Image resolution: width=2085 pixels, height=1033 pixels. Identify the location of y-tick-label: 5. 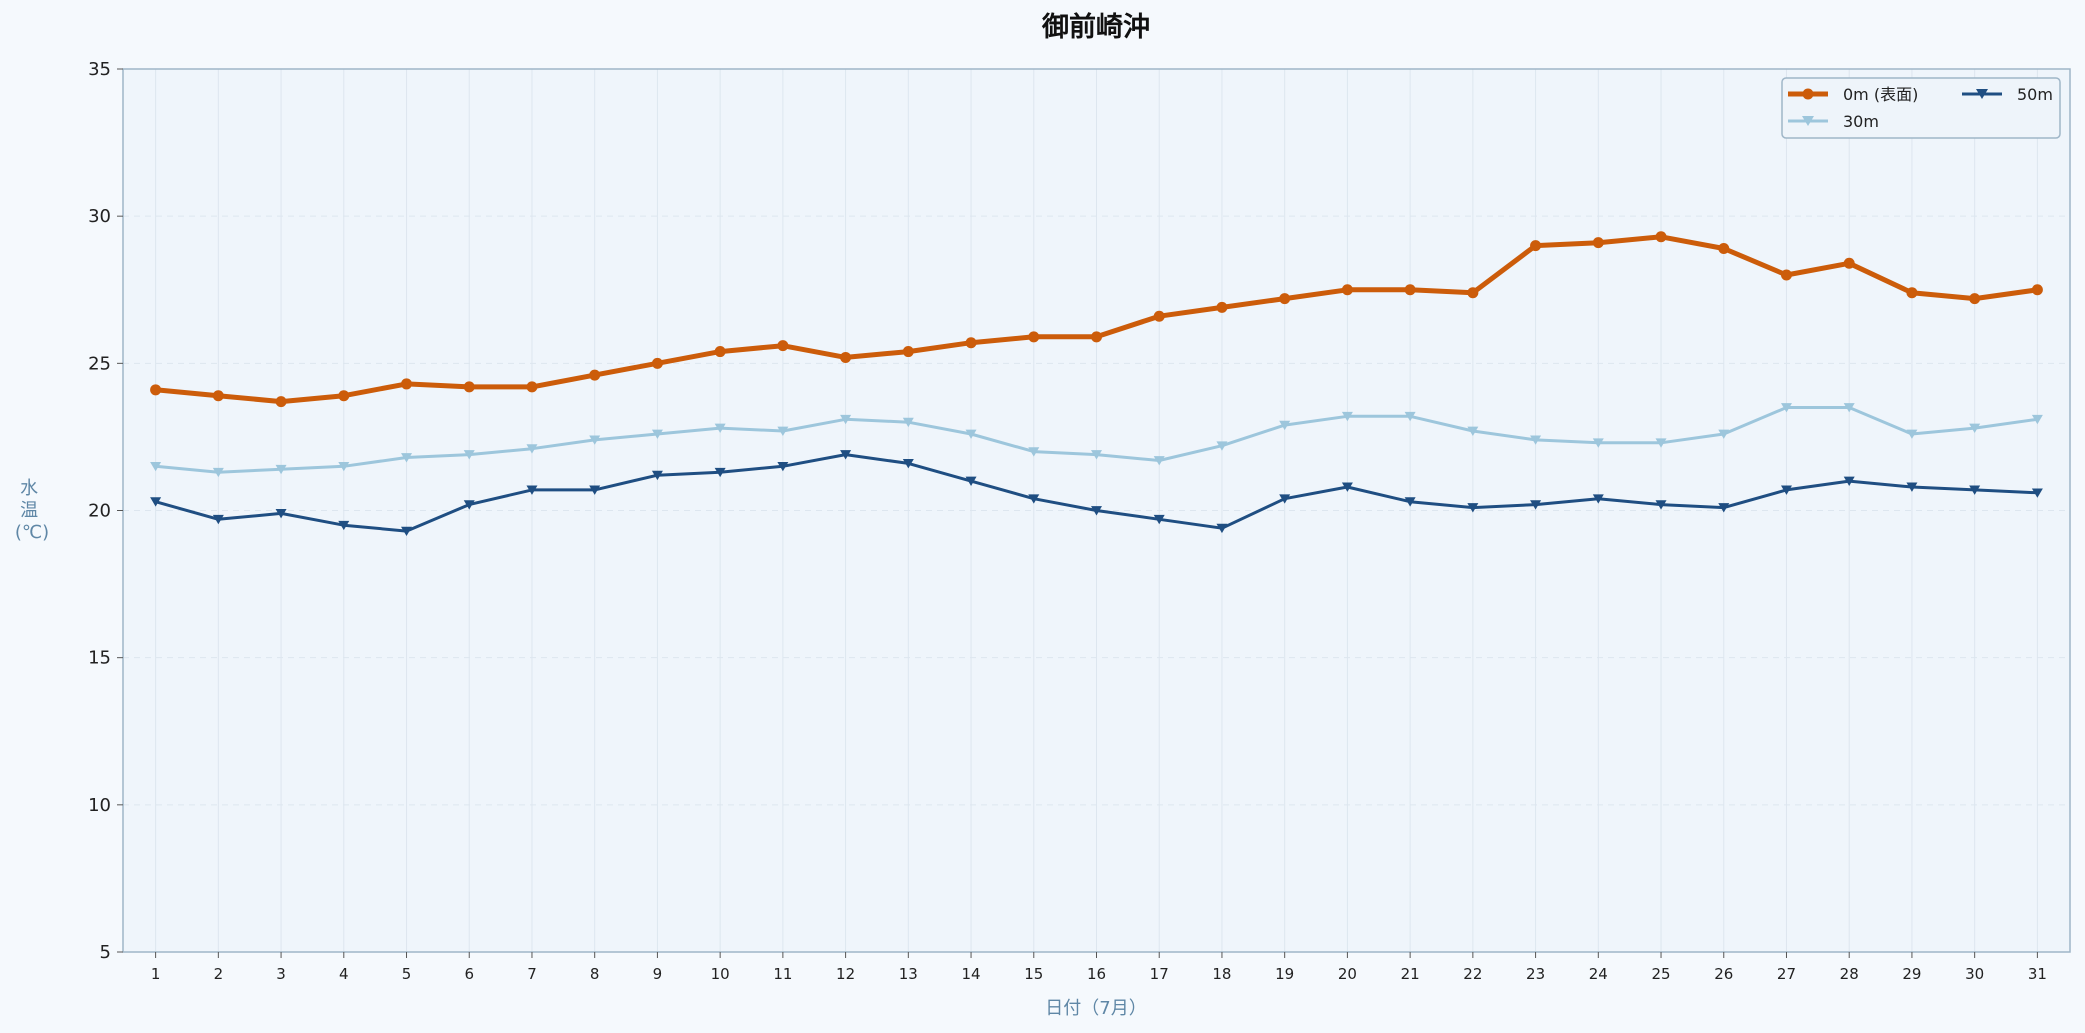
(105, 952).